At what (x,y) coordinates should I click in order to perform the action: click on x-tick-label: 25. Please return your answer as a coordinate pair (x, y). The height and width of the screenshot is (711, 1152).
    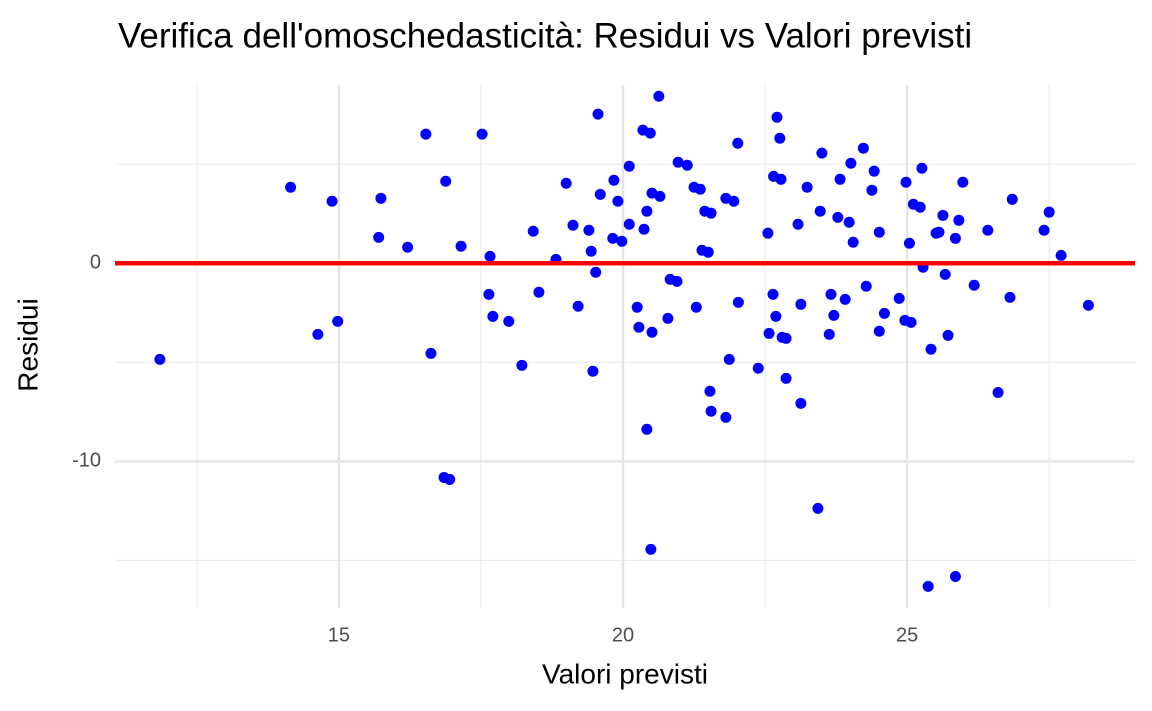
    Looking at the image, I should click on (907, 635).